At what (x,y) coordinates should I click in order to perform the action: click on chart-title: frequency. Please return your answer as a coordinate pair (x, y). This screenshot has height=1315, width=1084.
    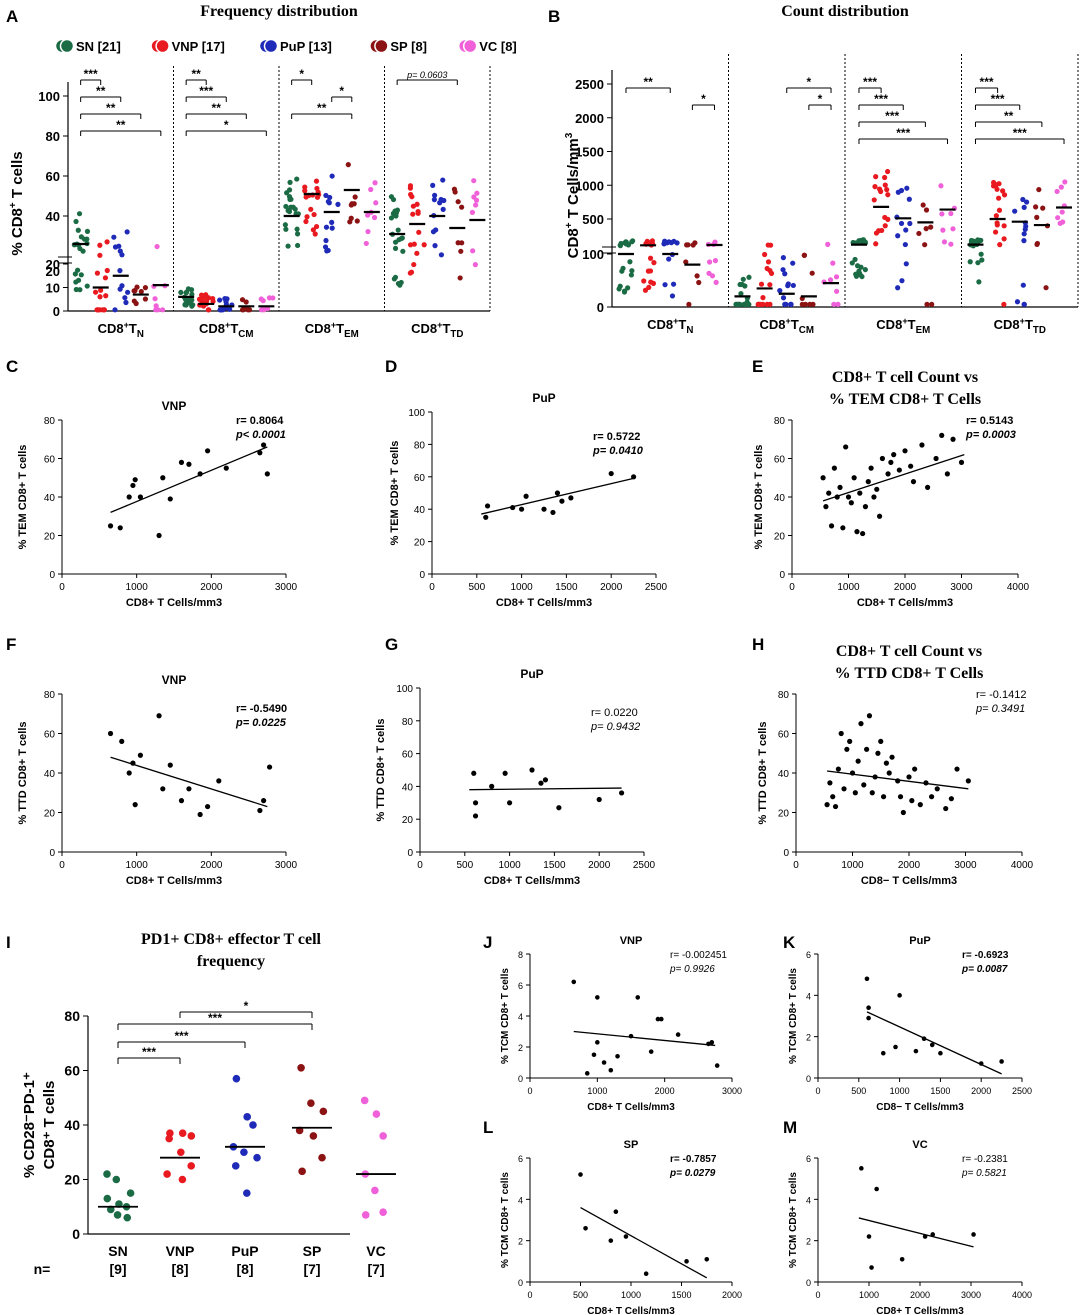
    Looking at the image, I should click on (231, 961).